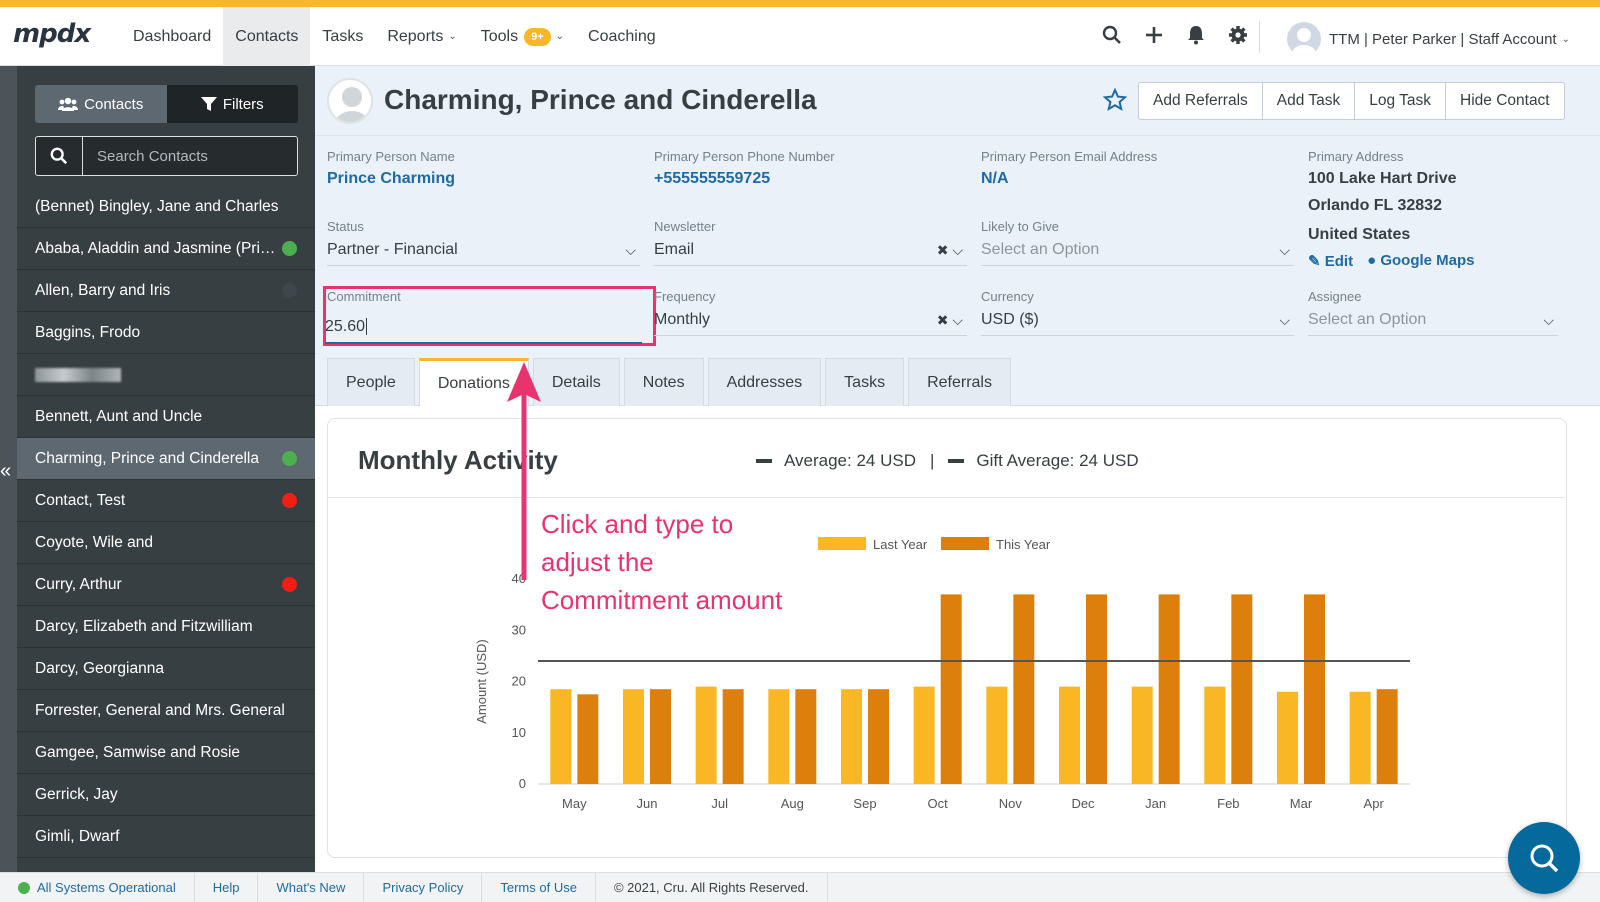  I want to click on avatar, so click(350, 101).